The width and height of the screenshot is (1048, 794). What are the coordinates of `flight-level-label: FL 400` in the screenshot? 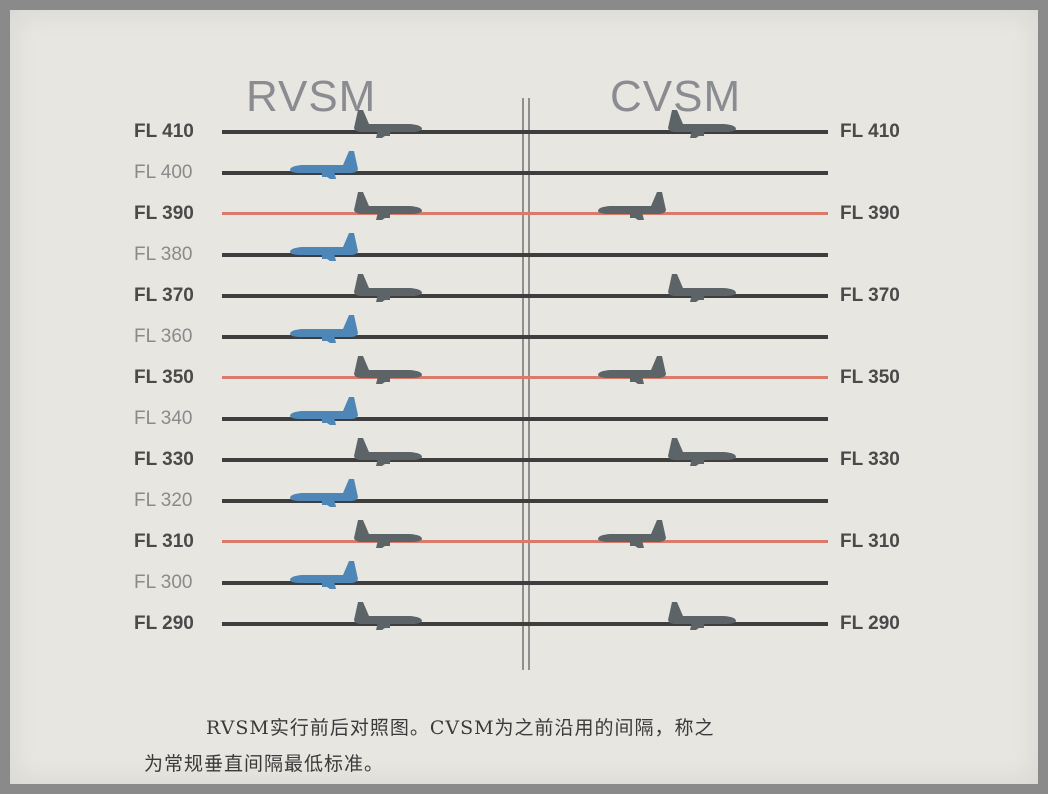 It's located at (163, 172).